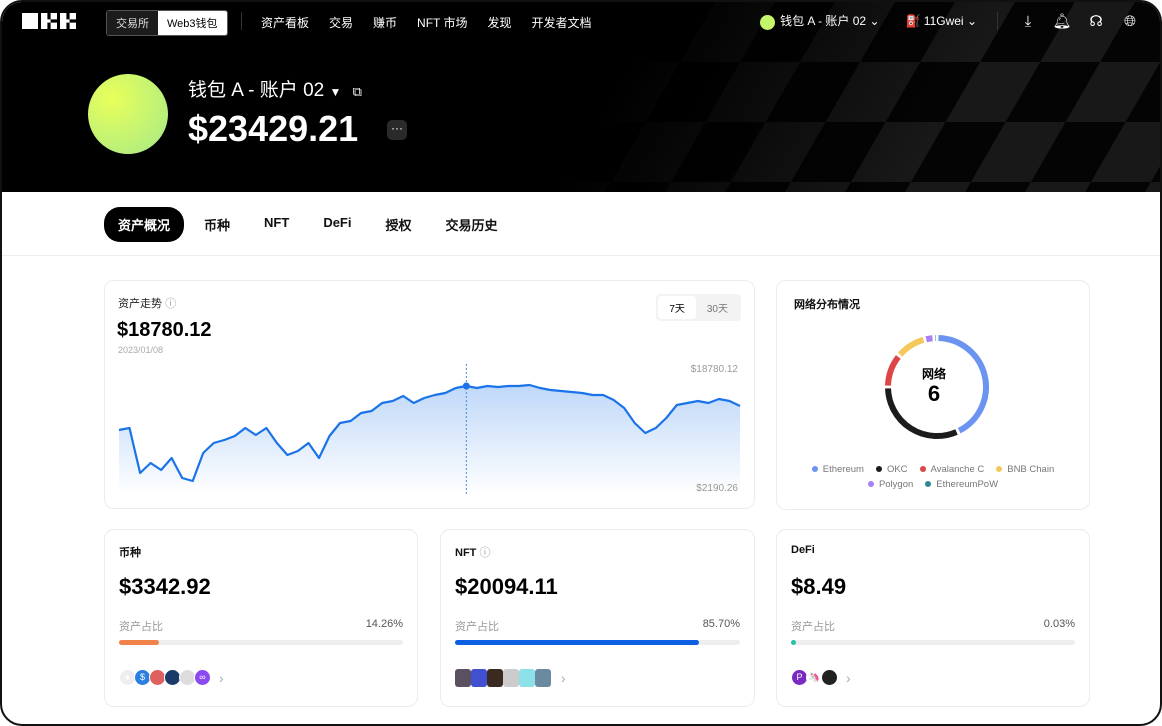 The height and width of the screenshot is (726, 1162). I want to click on bell-icon: 🔔︎, so click(1062, 21).